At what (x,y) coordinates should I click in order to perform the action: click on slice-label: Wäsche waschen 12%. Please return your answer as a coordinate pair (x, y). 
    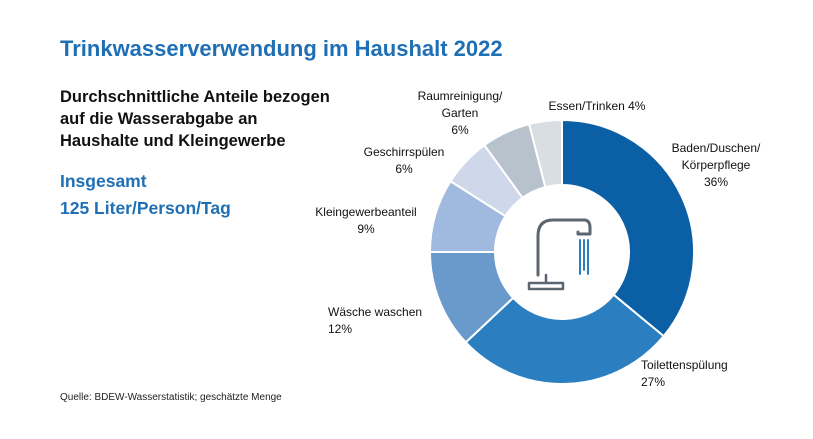
    Looking at the image, I should click on (375, 320).